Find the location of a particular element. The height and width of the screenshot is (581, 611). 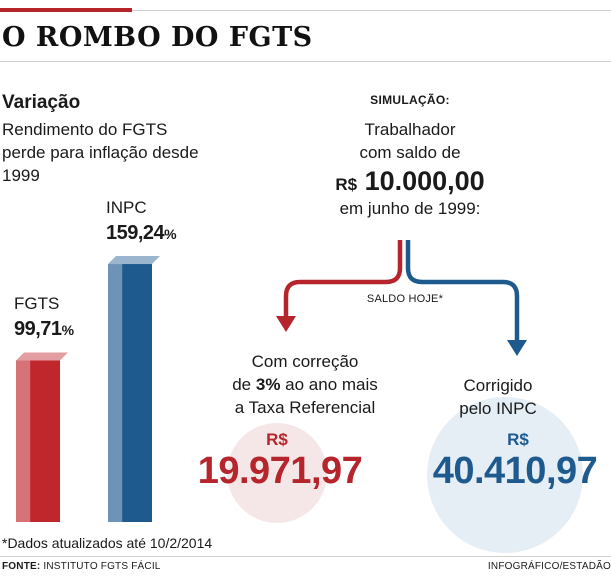

top-rule is located at coordinates (305, 10).